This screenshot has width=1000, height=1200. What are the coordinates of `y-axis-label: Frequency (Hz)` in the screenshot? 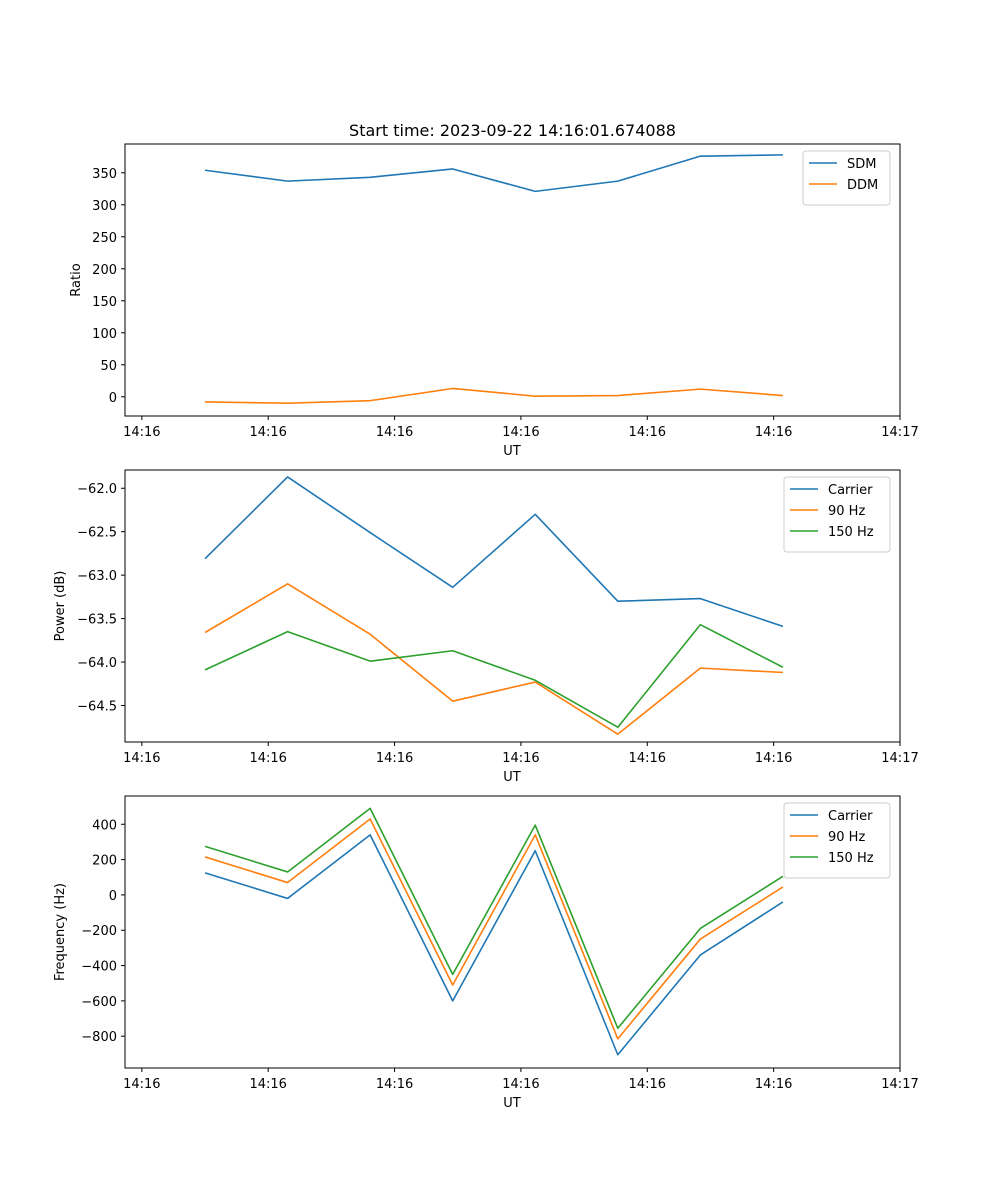 It's located at (60, 932).